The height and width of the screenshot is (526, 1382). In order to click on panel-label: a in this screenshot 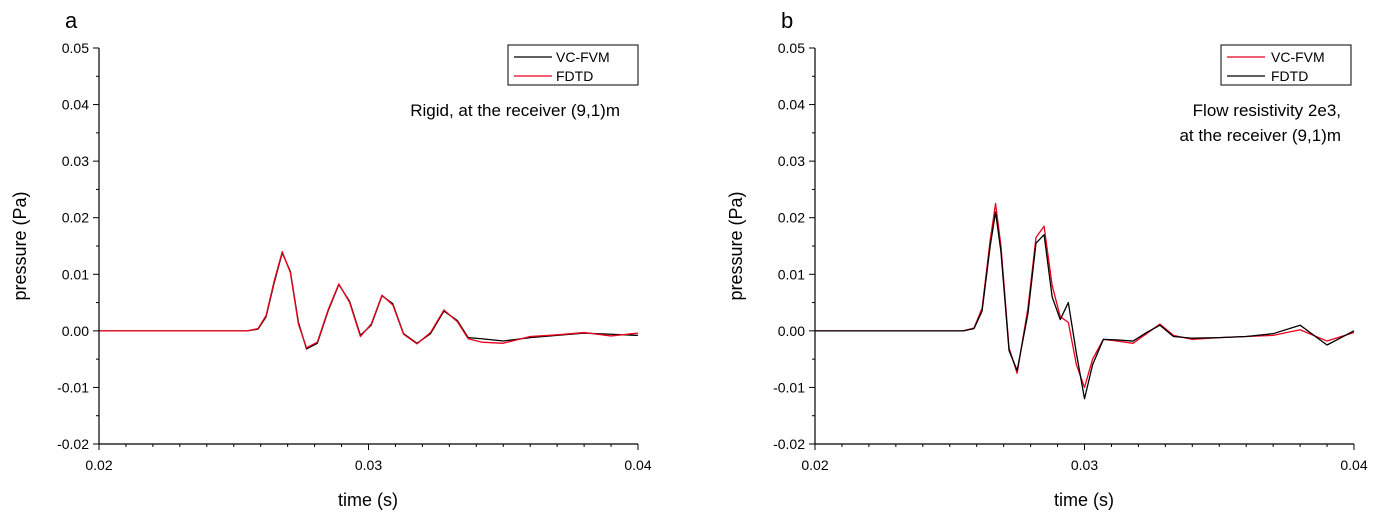, I will do `click(71, 20)`.